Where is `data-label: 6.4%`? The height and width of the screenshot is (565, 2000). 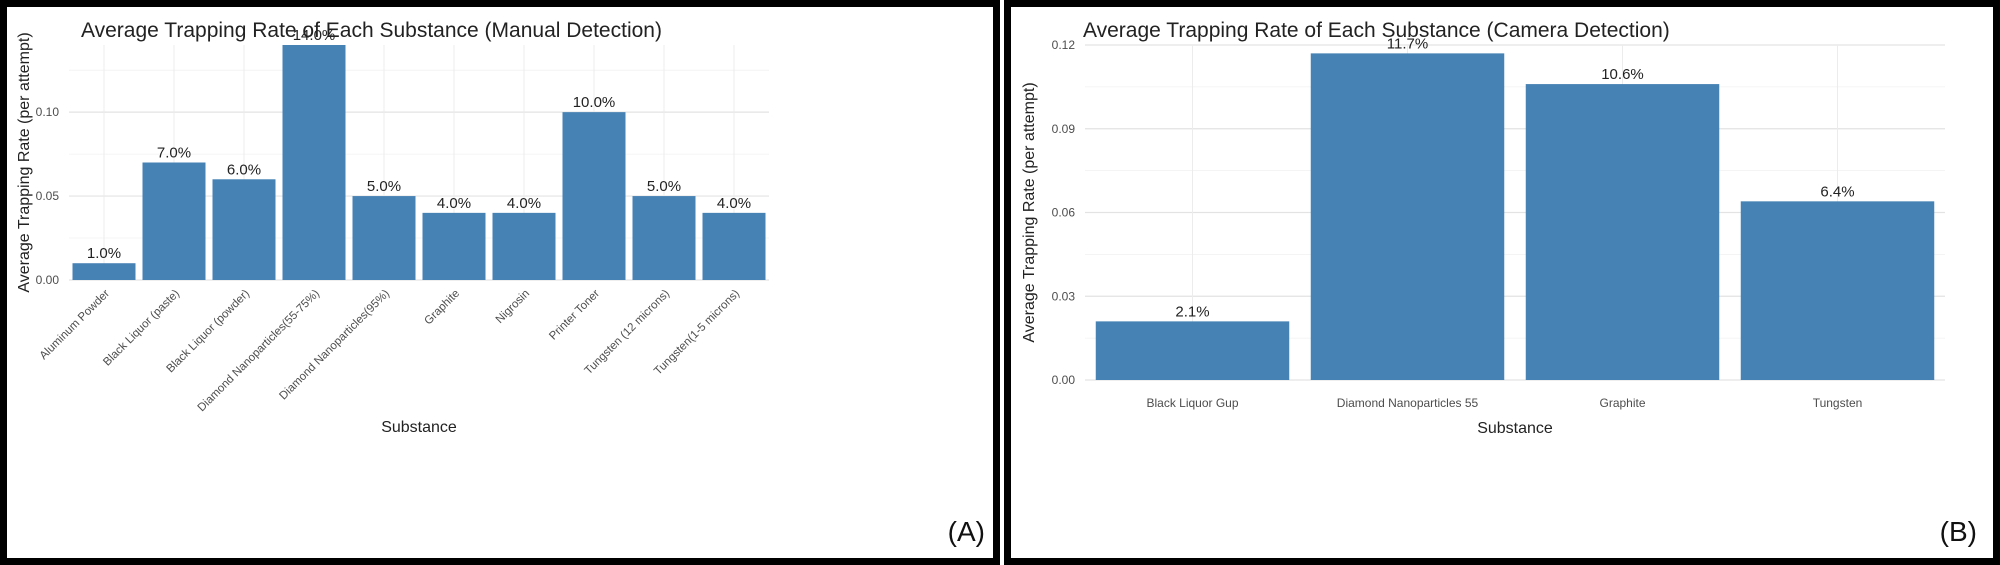 data-label: 6.4% is located at coordinates (1837, 191).